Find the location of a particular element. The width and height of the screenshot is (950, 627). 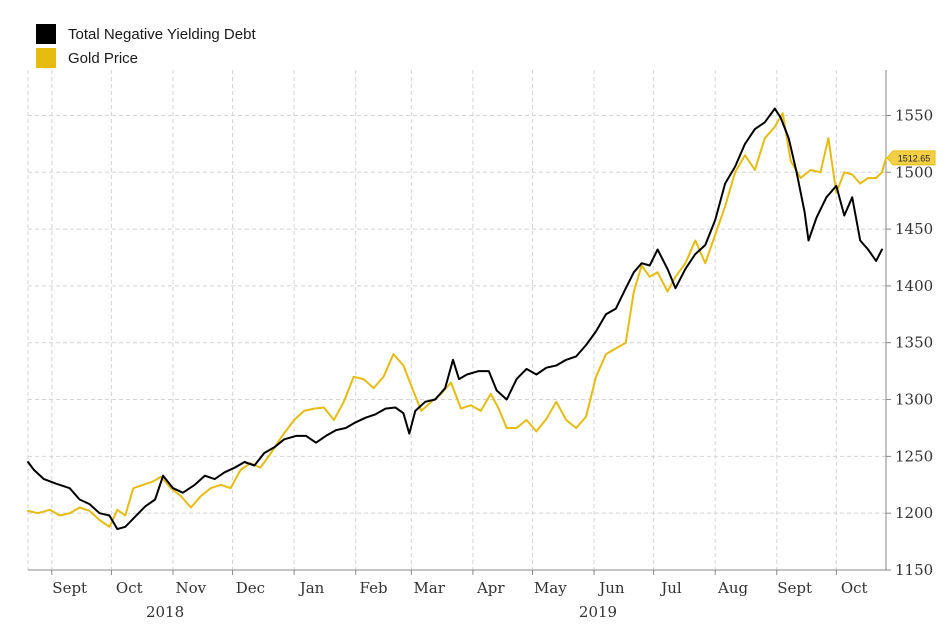

x-tick-label: Jul is located at coordinates (670, 588).